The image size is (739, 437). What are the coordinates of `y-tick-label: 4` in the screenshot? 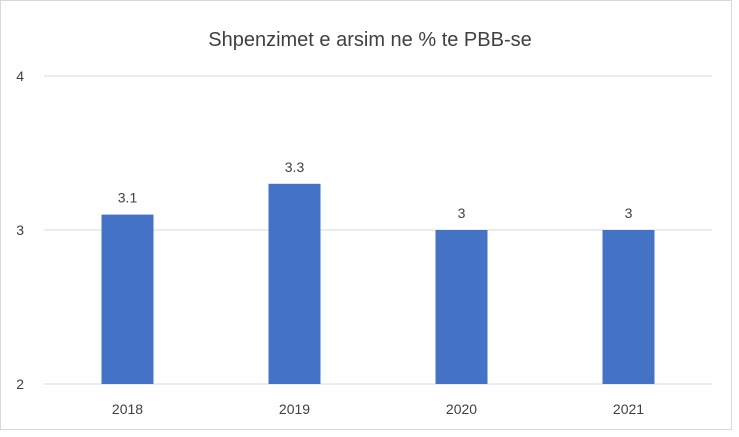 It's located at (20, 76).